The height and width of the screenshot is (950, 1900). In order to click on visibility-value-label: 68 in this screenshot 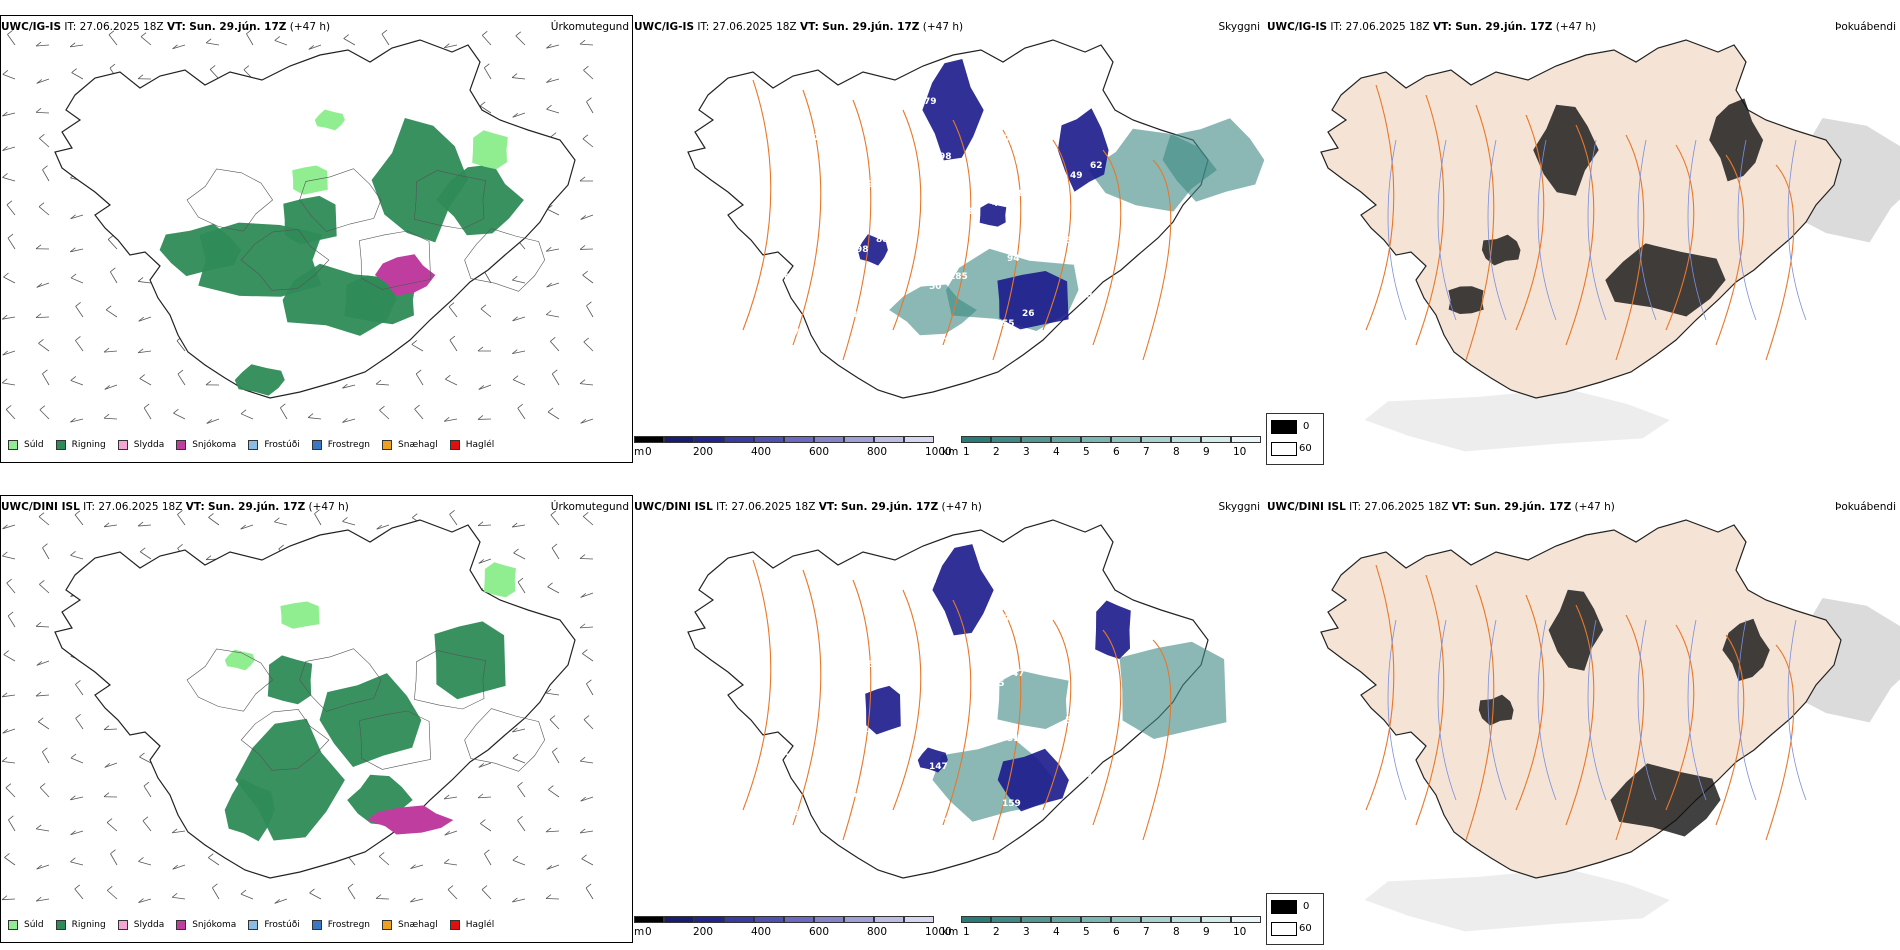, I will do `click(1018, 194)`.